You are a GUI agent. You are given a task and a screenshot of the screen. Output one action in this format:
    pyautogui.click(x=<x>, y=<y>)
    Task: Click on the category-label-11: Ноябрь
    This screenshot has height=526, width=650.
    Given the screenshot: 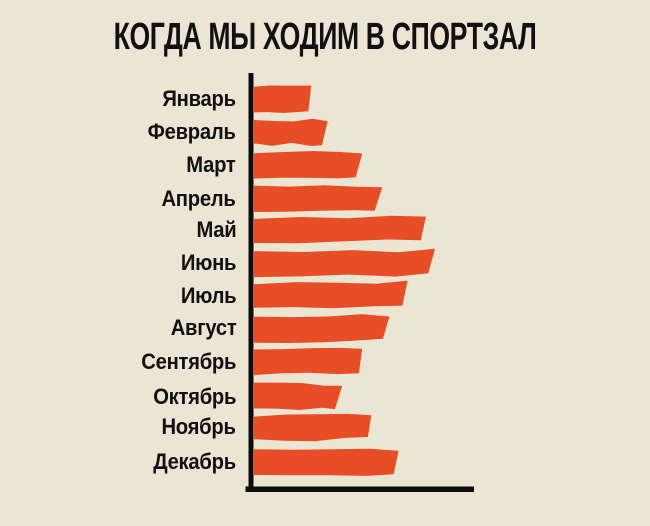 What is the action you would take?
    pyautogui.click(x=198, y=427)
    